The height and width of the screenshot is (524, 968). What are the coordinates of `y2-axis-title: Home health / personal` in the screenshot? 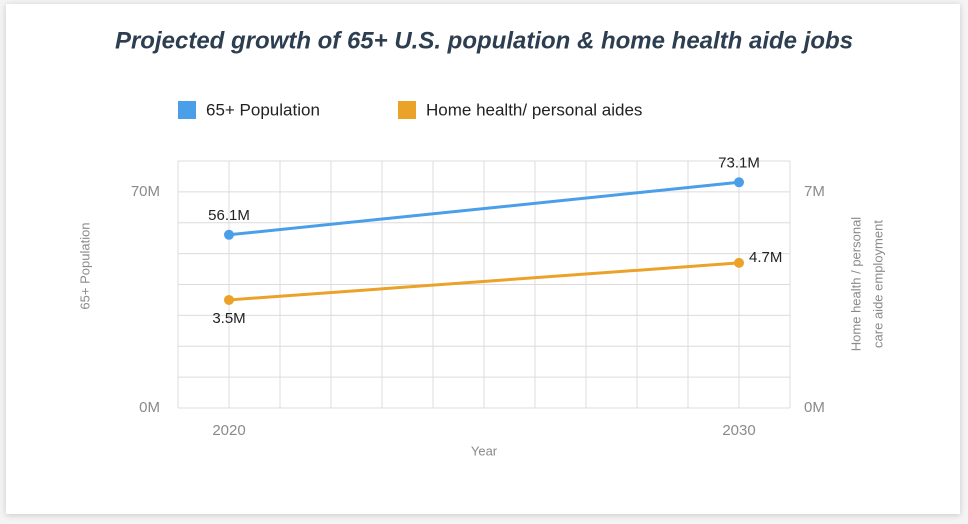 It's located at (855, 284).